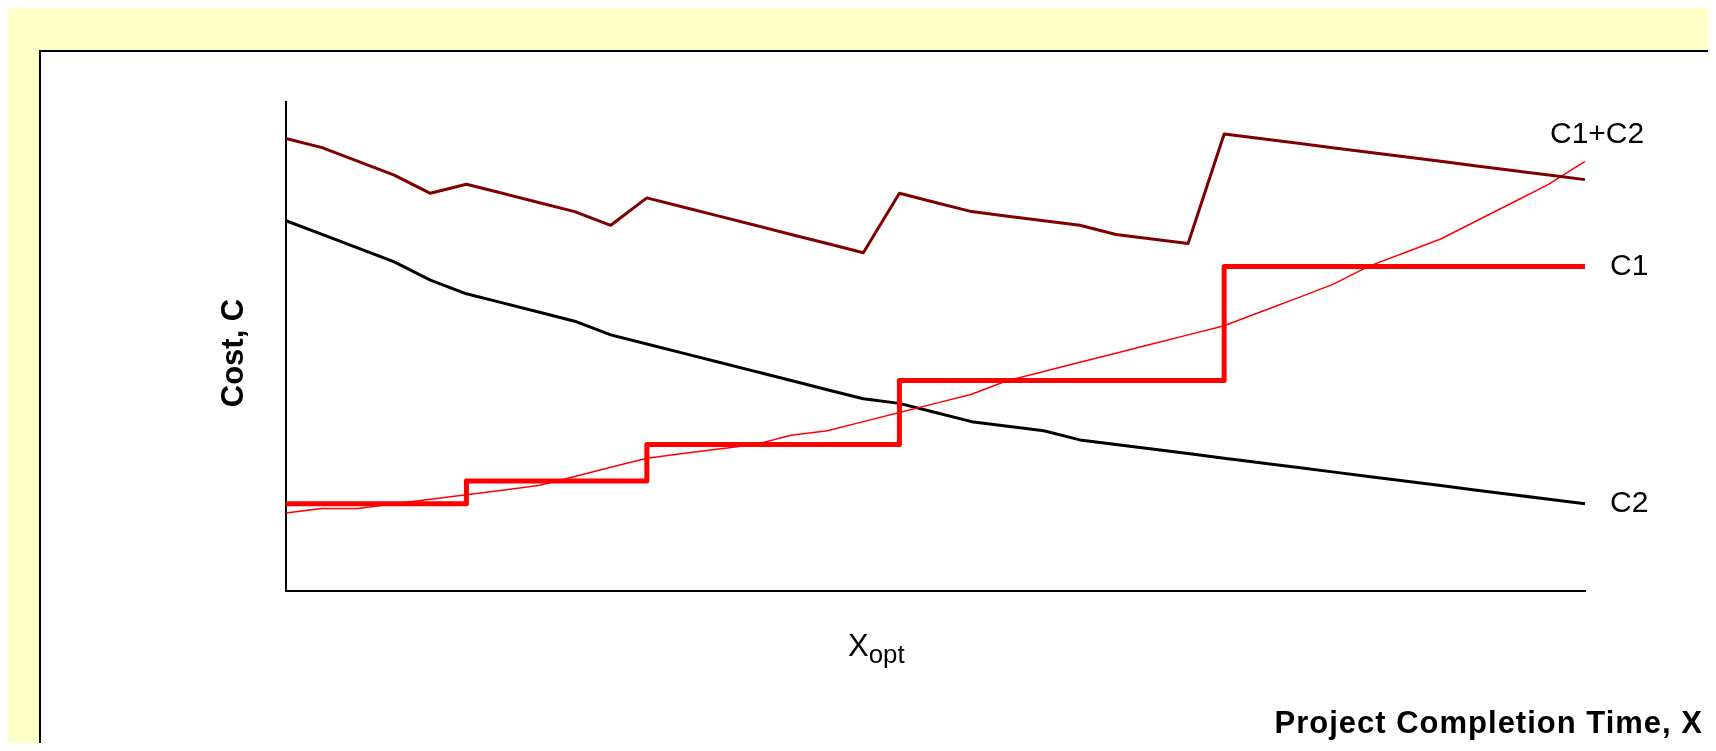 The width and height of the screenshot is (1716, 751). I want to click on text: X$_{opt}$, so click(876, 649).